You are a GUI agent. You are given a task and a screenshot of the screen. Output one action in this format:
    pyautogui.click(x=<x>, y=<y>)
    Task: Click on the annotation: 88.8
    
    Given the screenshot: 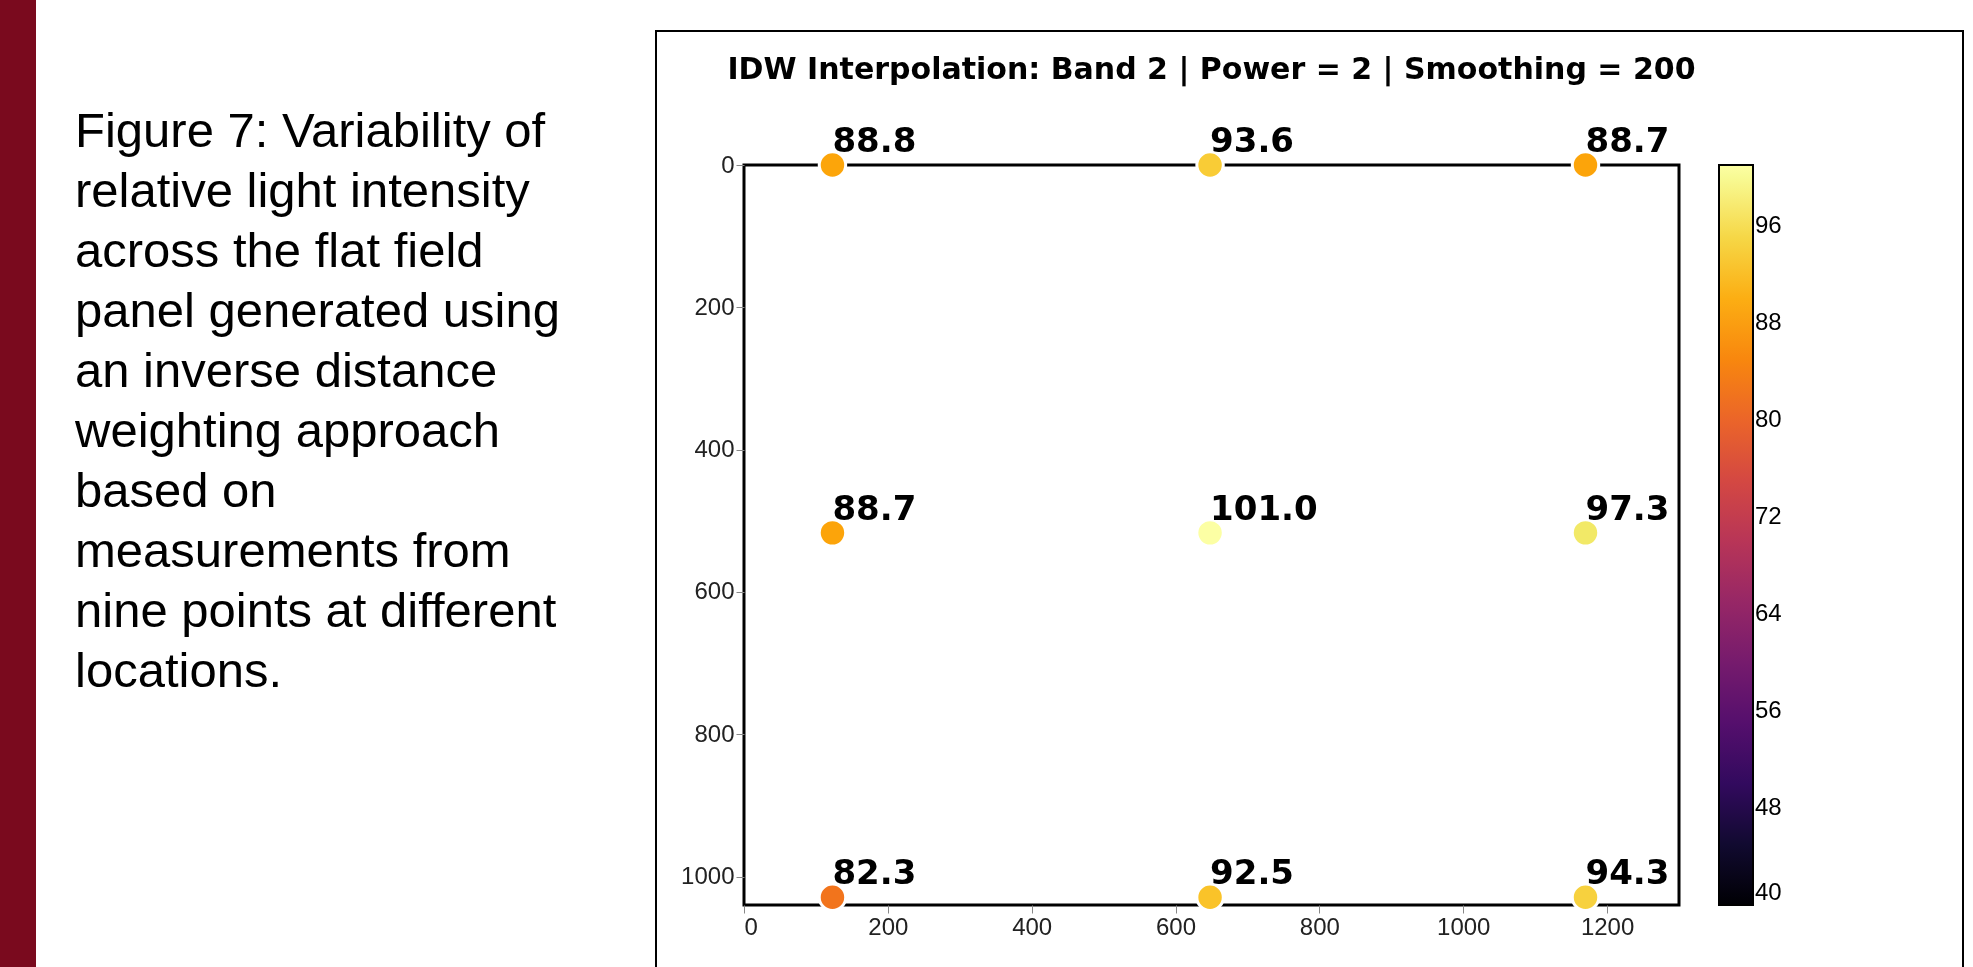 What is the action you would take?
    pyautogui.click(x=874, y=140)
    